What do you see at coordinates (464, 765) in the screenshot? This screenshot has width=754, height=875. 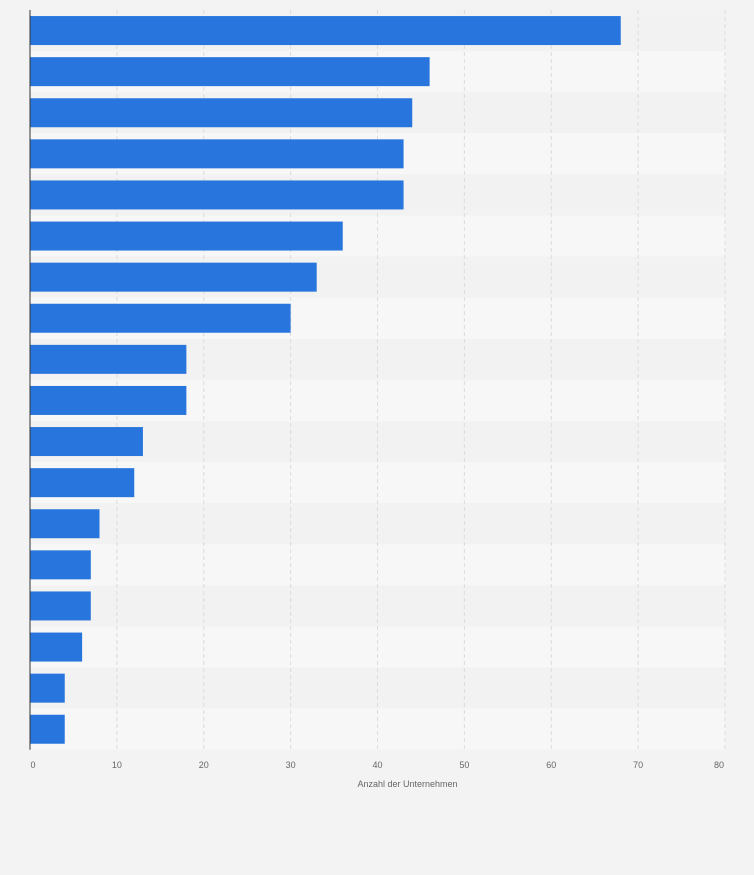 I see `x-tick-label: 50` at bounding box center [464, 765].